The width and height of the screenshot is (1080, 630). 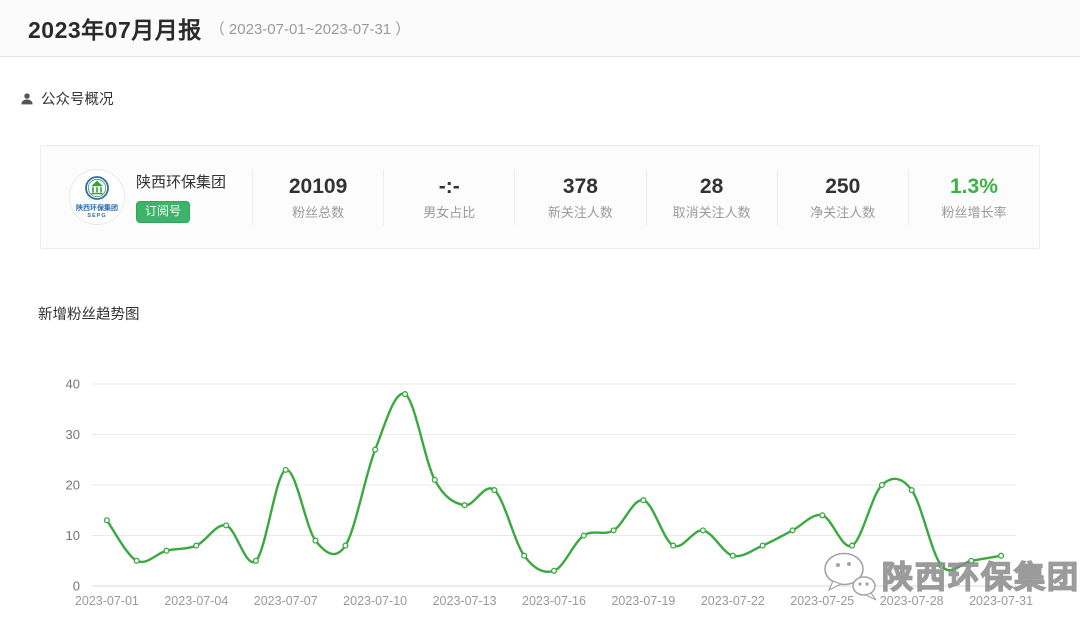 I want to click on svg-text: 0, so click(x=76, y=586).